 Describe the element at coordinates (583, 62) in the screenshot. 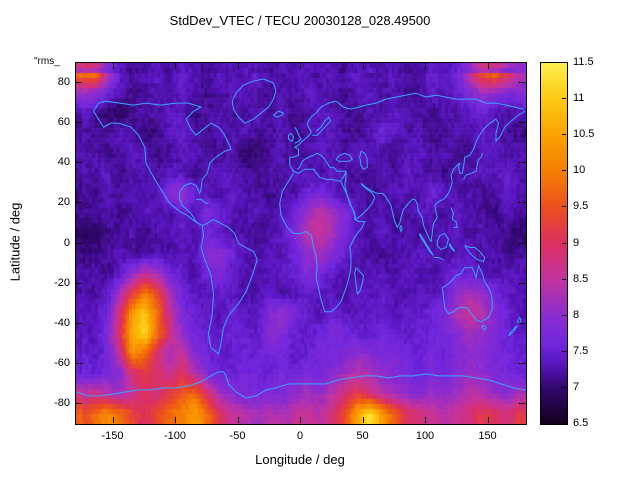

I see `colorbar-tick-label: 11.5` at that location.